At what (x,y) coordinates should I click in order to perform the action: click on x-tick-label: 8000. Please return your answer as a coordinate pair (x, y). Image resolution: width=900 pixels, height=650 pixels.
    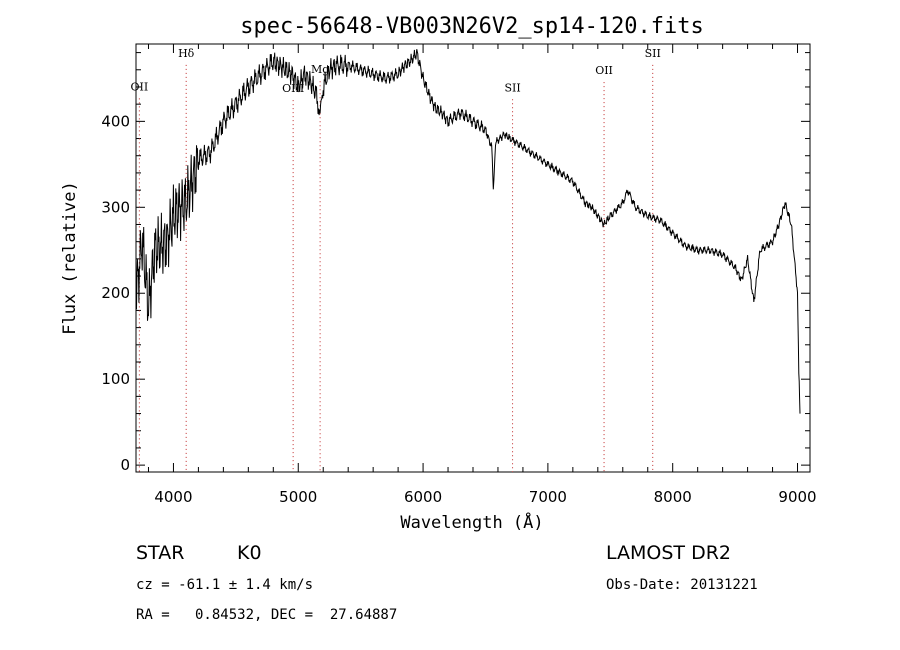
    Looking at the image, I should click on (673, 497).